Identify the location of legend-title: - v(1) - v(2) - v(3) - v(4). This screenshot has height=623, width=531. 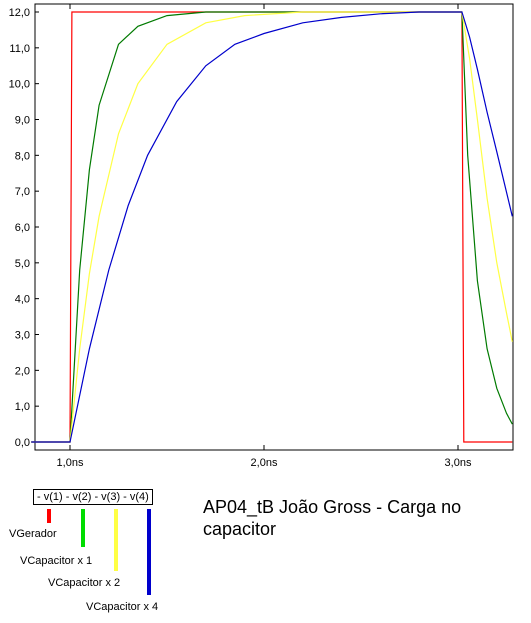
(93, 497).